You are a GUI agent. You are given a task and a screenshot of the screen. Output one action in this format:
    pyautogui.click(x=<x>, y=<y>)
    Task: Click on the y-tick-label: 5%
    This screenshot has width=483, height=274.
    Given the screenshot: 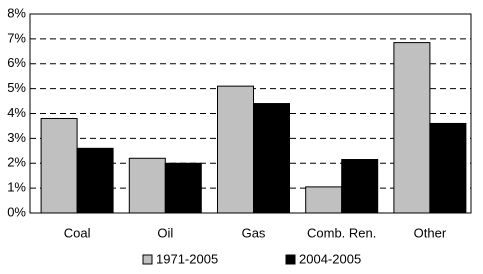 What is the action you would take?
    pyautogui.click(x=16, y=87)
    